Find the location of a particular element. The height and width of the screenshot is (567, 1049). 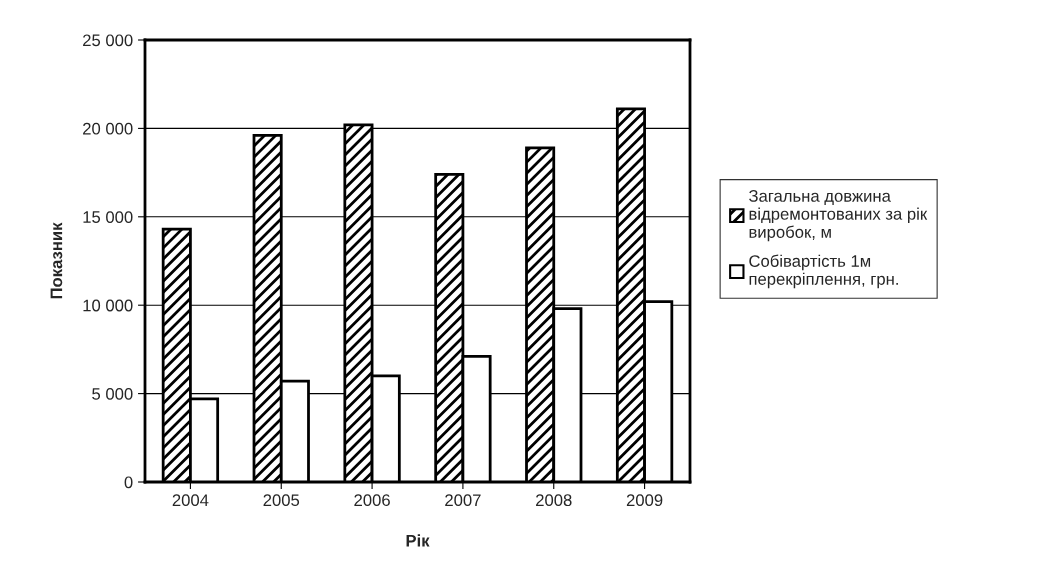

x-tick-label: 2008 is located at coordinates (554, 500).